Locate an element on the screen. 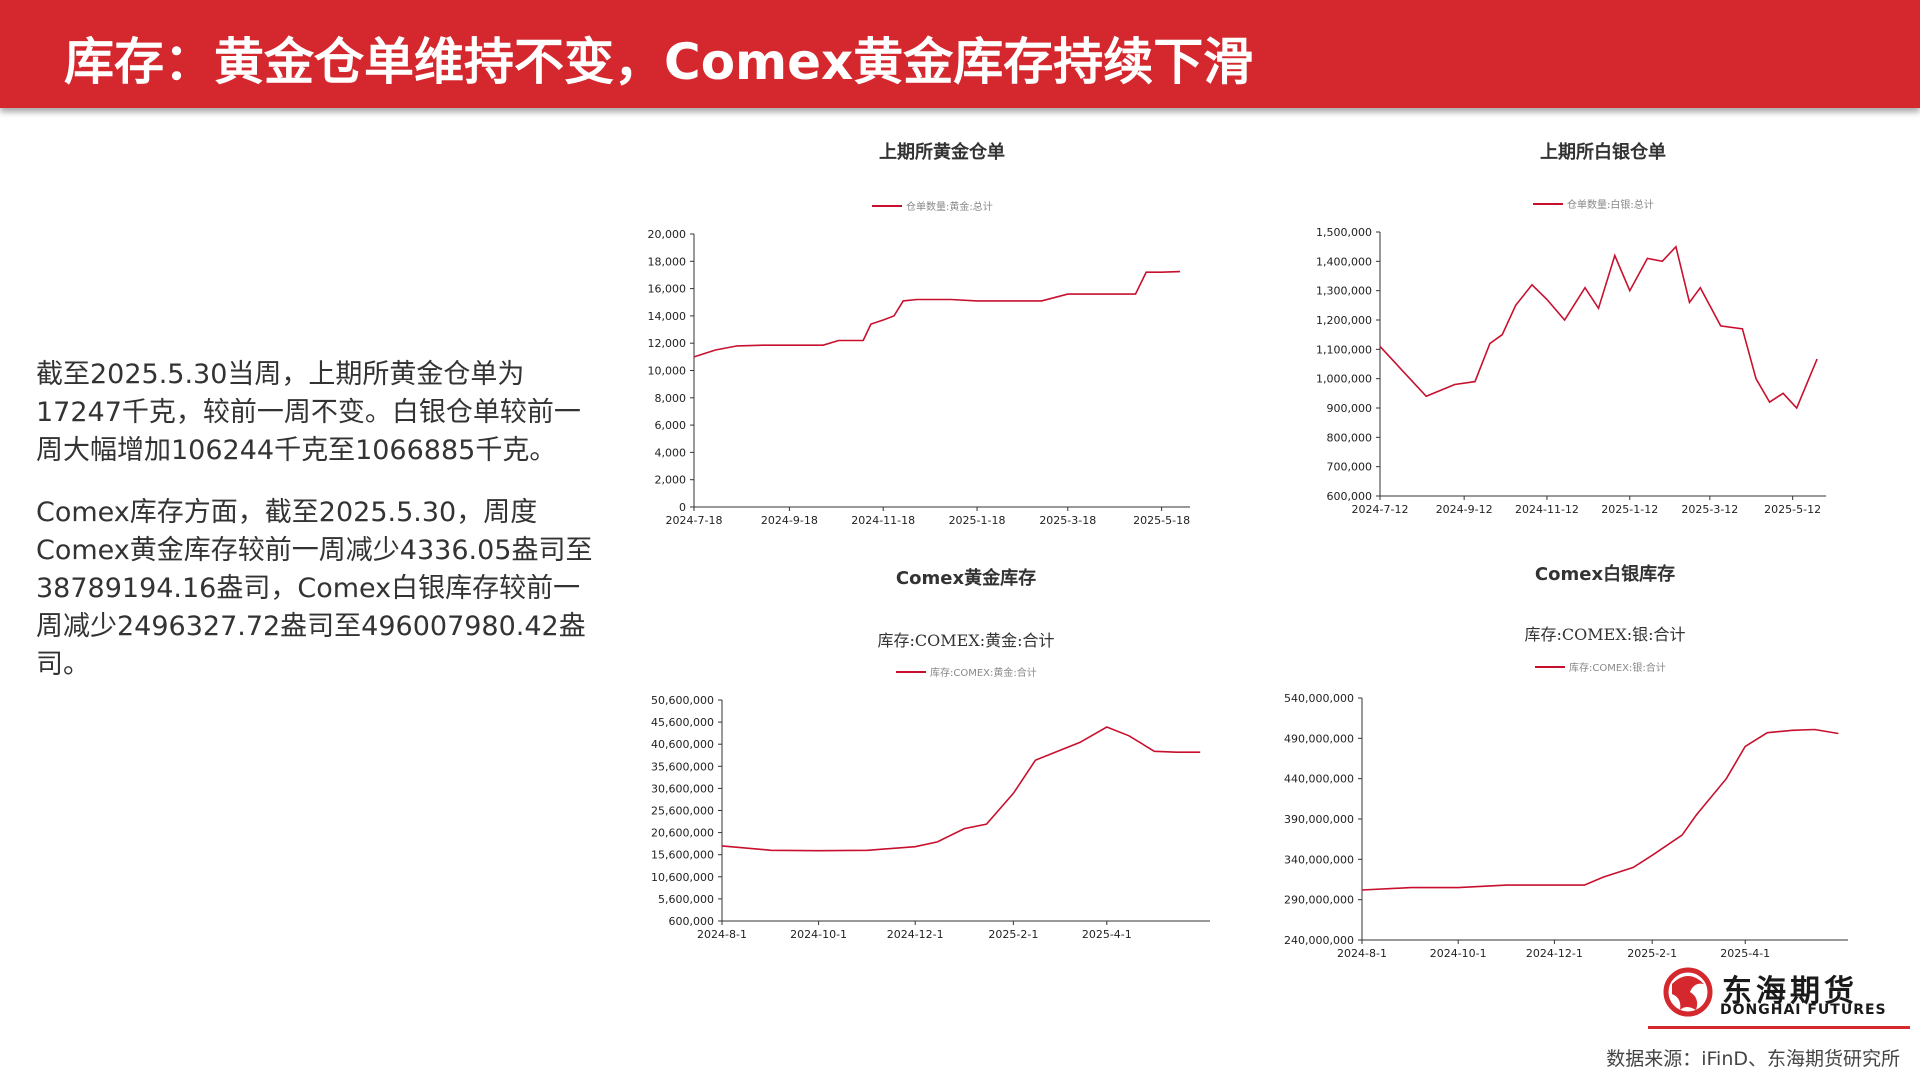 The image size is (1920, 1080). y-tick-label: 4,000 is located at coordinates (671, 452).